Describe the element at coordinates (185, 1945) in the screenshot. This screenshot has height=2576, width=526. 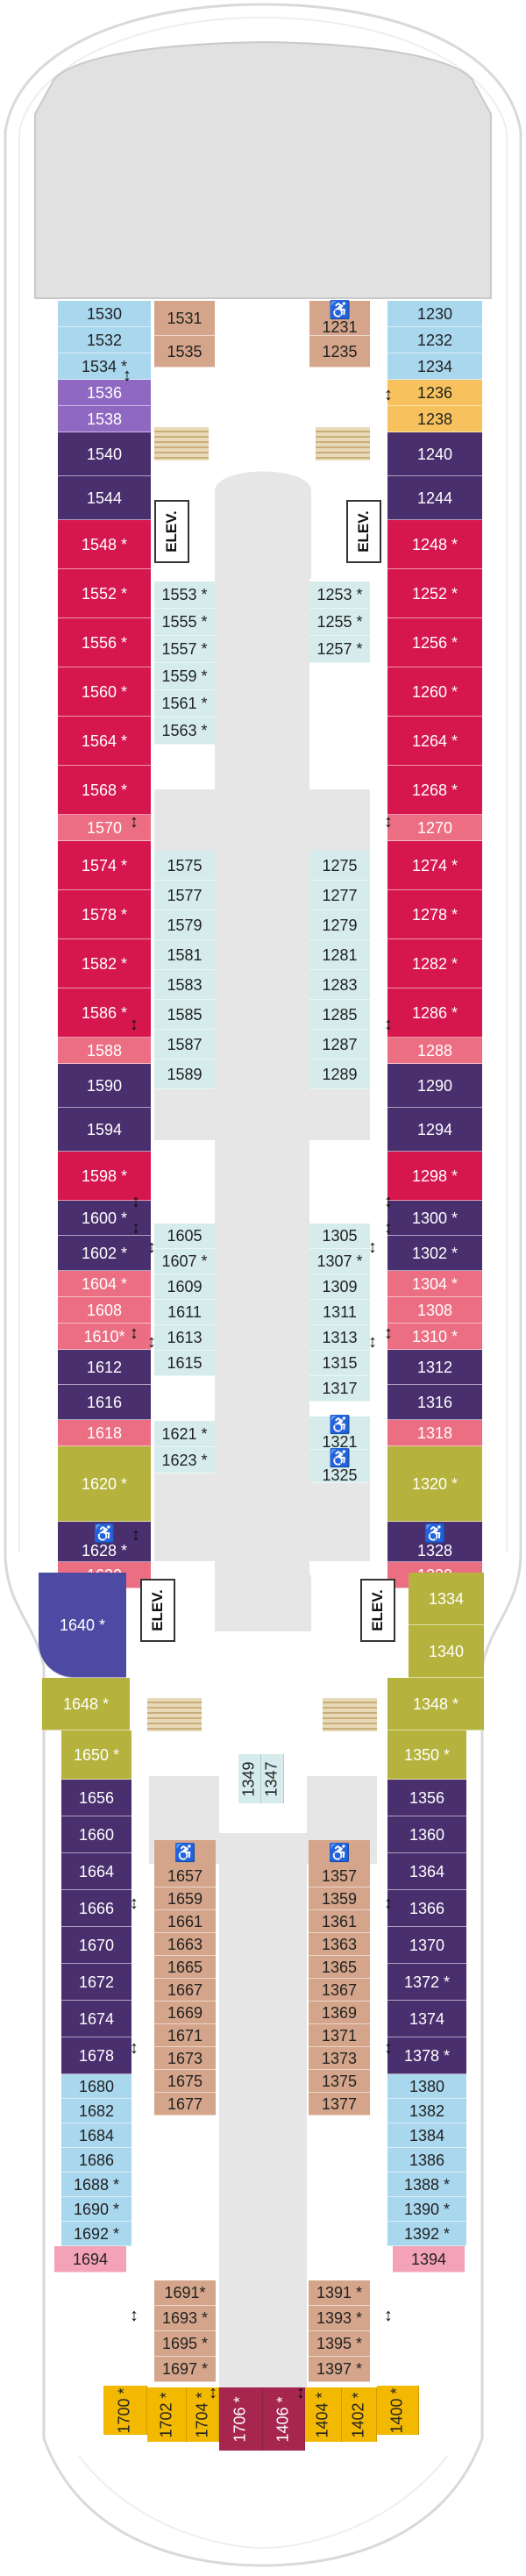
I see `port-aft-inner-cabin-1663: 1663` at that location.